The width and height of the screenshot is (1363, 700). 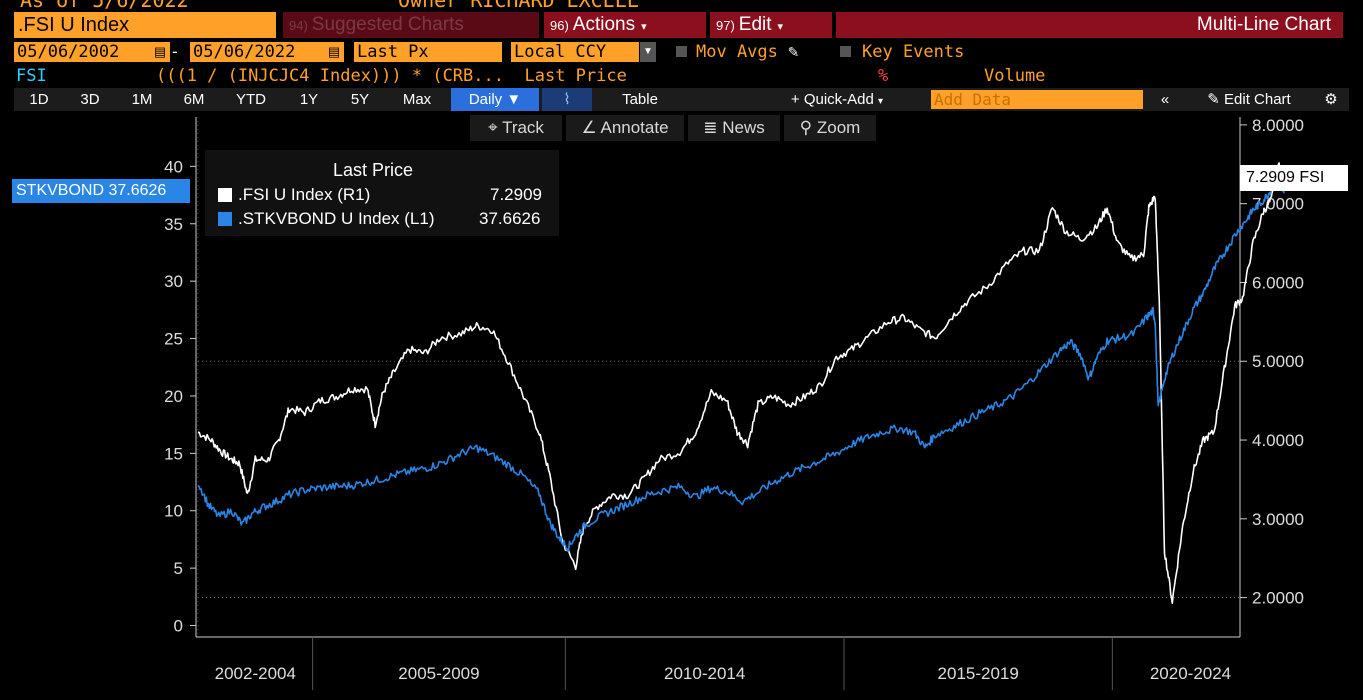 What do you see at coordinates (516, 194) in the screenshot?
I see `legend-value-fsi: 7.2909` at bounding box center [516, 194].